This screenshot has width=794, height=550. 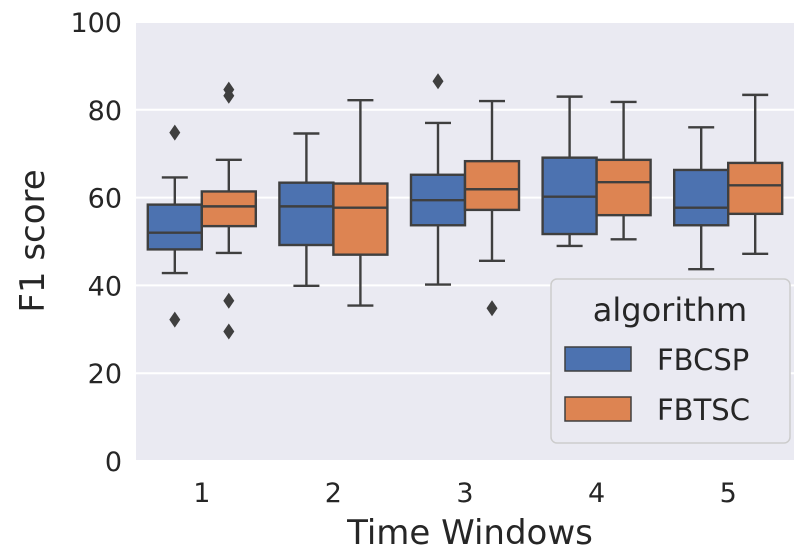 What do you see at coordinates (96, 243) in the screenshot?
I see `y-tick-labels: 0 20 40 60 80 100` at bounding box center [96, 243].